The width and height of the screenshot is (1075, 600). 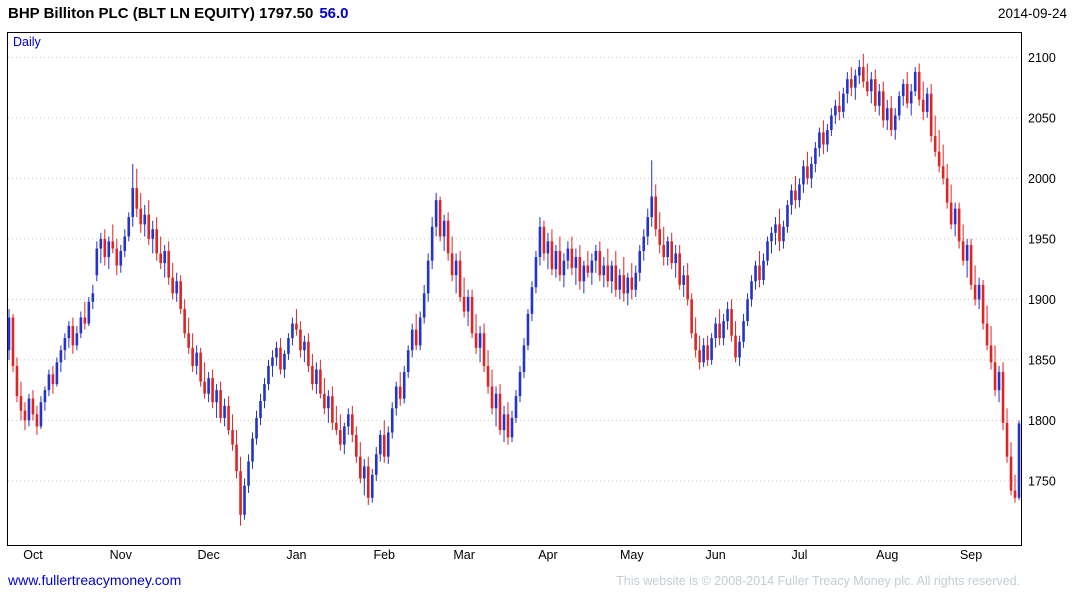 I want to click on svg-text: Apr, so click(x=547, y=555).